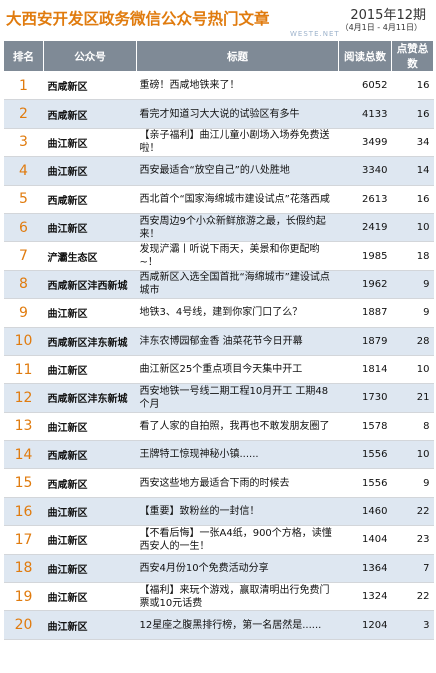 The image size is (436, 673). I want to click on table-header-row: 排名 公众号 标题 阅读总数 点赞总数, so click(218, 56).